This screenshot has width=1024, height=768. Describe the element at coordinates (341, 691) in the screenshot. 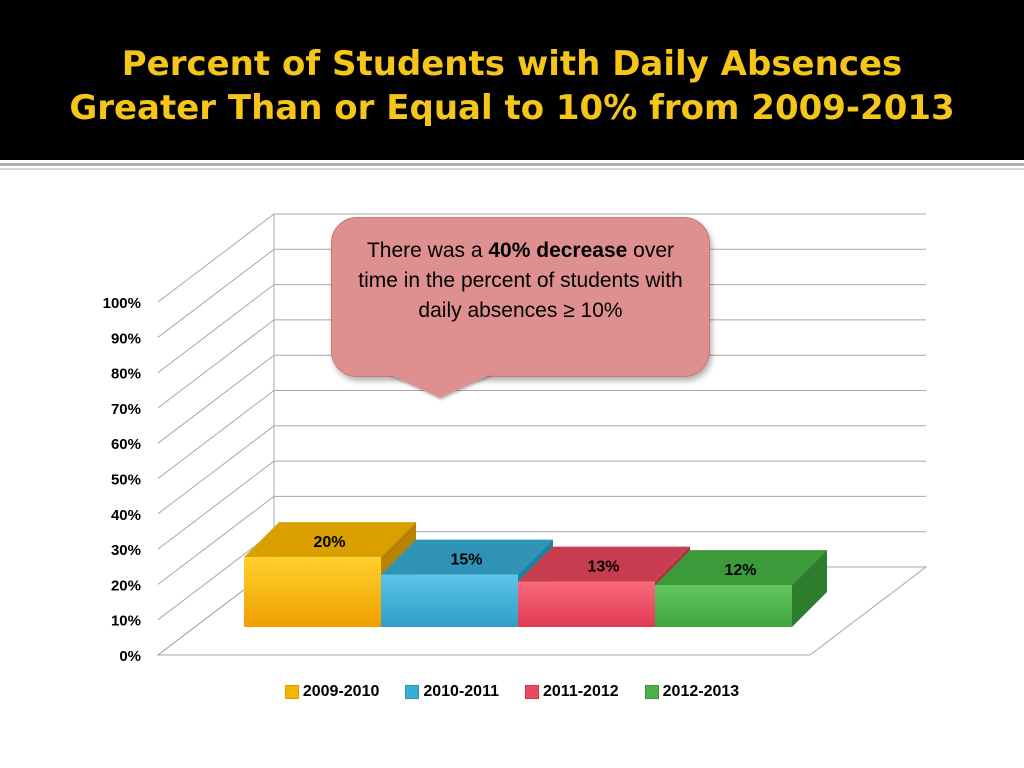

I see `legend-label: 2009-2010` at that location.